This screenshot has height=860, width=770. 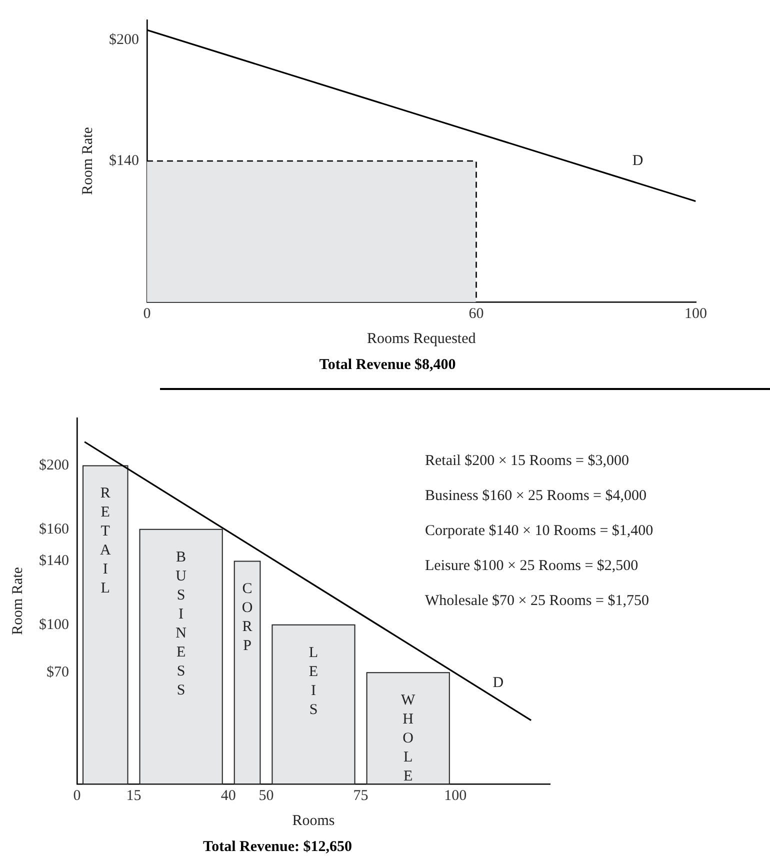 What do you see at coordinates (57, 672) in the screenshot?
I see `y-tick-label: $70` at bounding box center [57, 672].